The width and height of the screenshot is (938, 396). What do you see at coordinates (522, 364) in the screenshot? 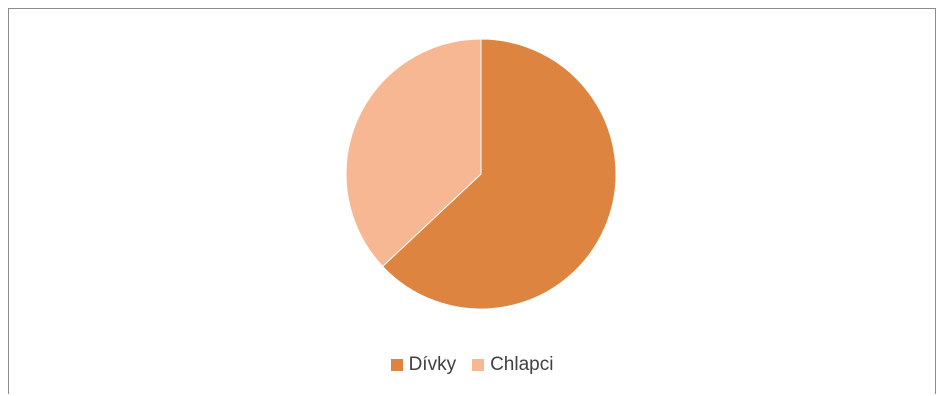
I see `legend-label-chlapci: Chlapci` at bounding box center [522, 364].